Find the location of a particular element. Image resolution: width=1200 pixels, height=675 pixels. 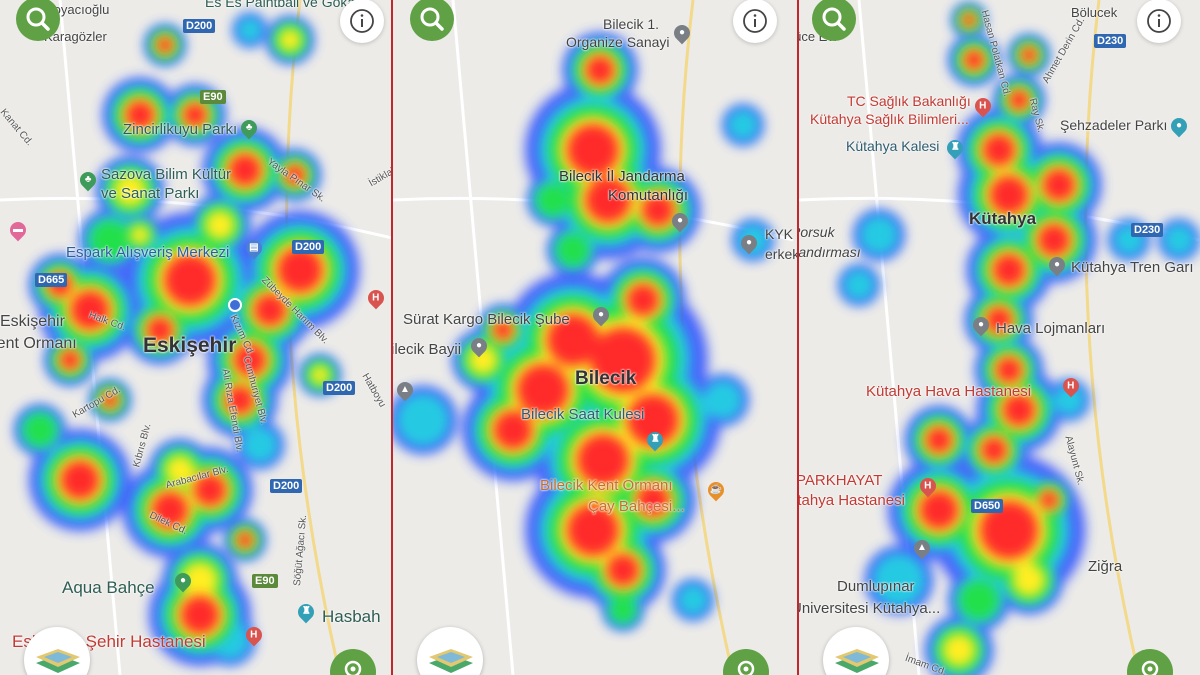

poi-label: TC Sağlık Bakanlığı is located at coordinates (909, 101).